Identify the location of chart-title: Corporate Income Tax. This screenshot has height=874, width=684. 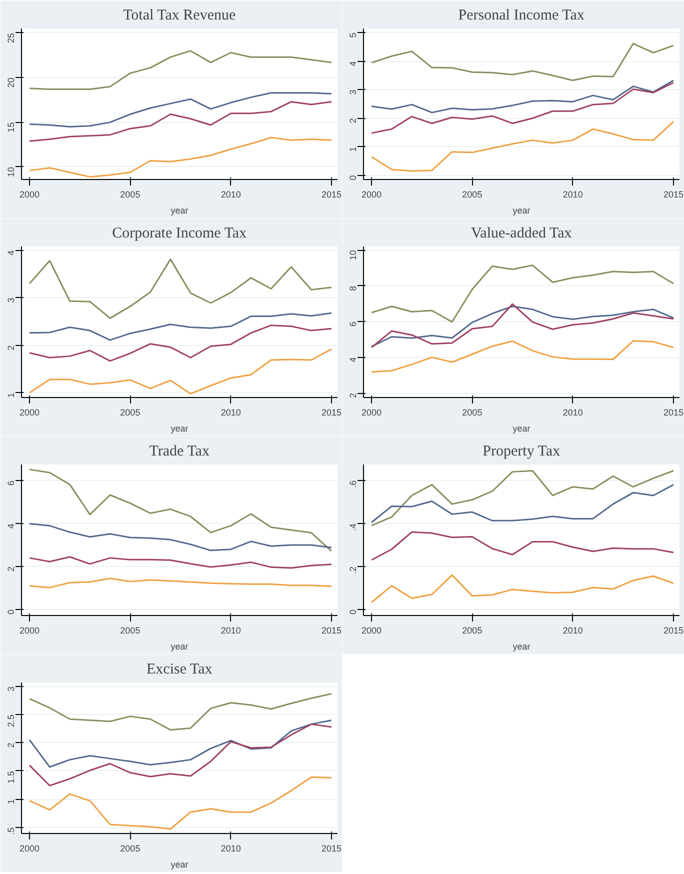
(180, 234).